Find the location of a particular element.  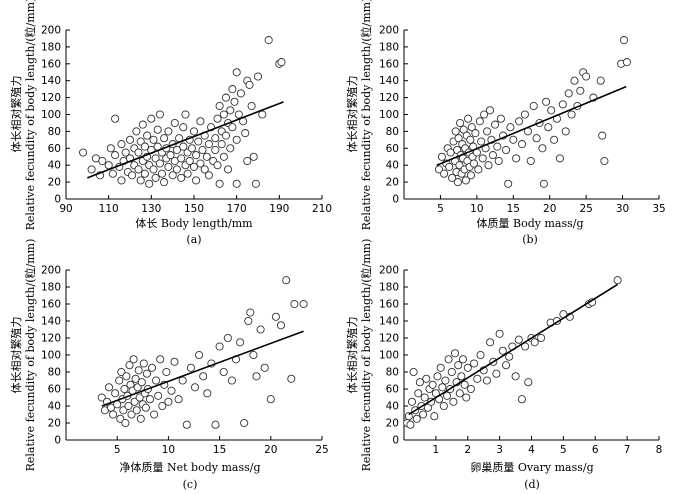

x-tick-label-b-5: 5 is located at coordinates (440, 209).